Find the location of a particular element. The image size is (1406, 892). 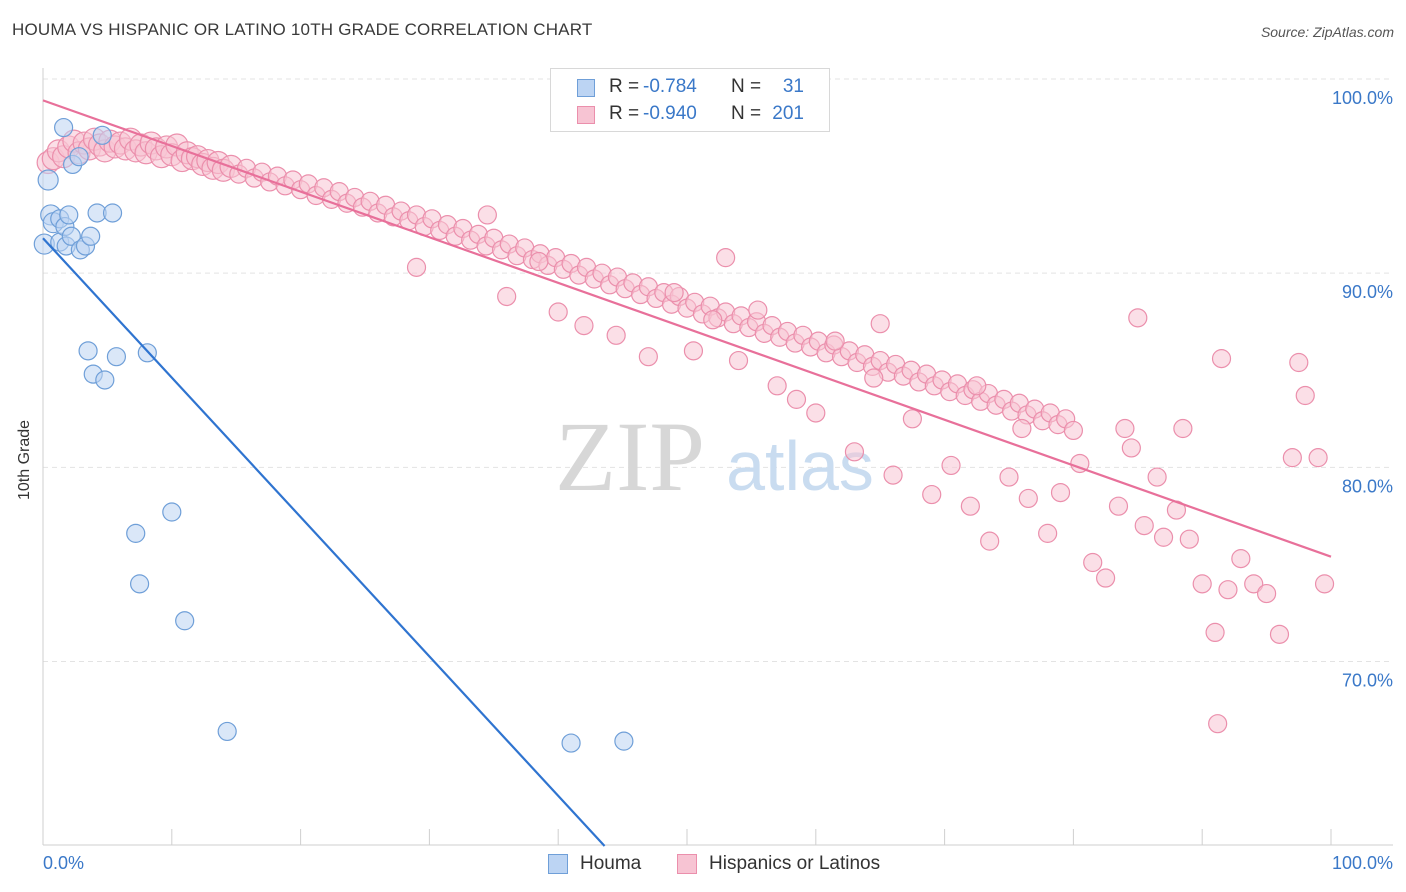

legend-r-value: -0.784 is located at coordinates (670, 86).